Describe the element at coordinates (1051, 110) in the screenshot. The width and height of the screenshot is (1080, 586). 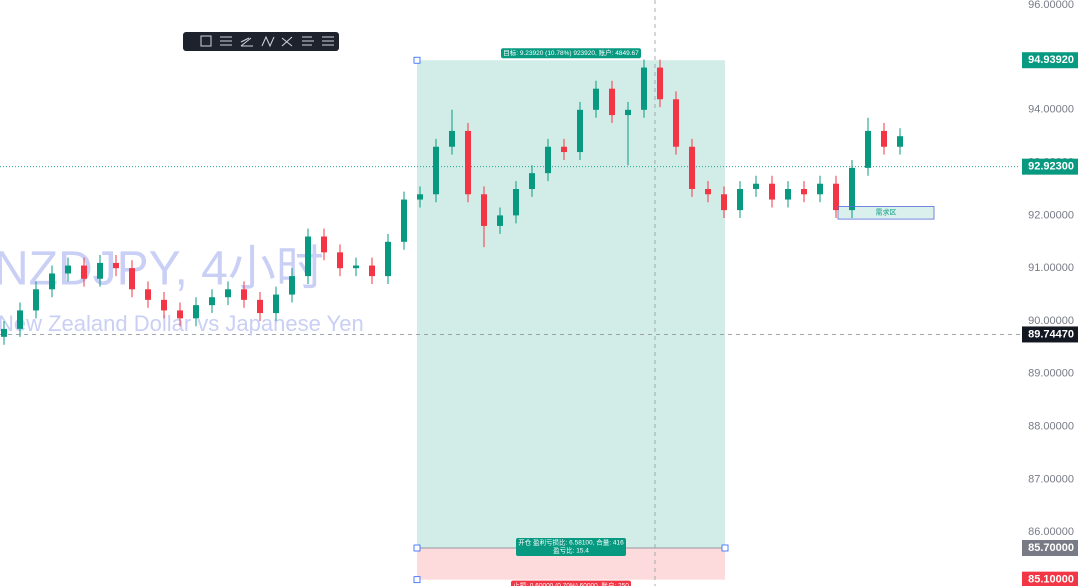
I see `y-tick-label: 94.00000` at that location.